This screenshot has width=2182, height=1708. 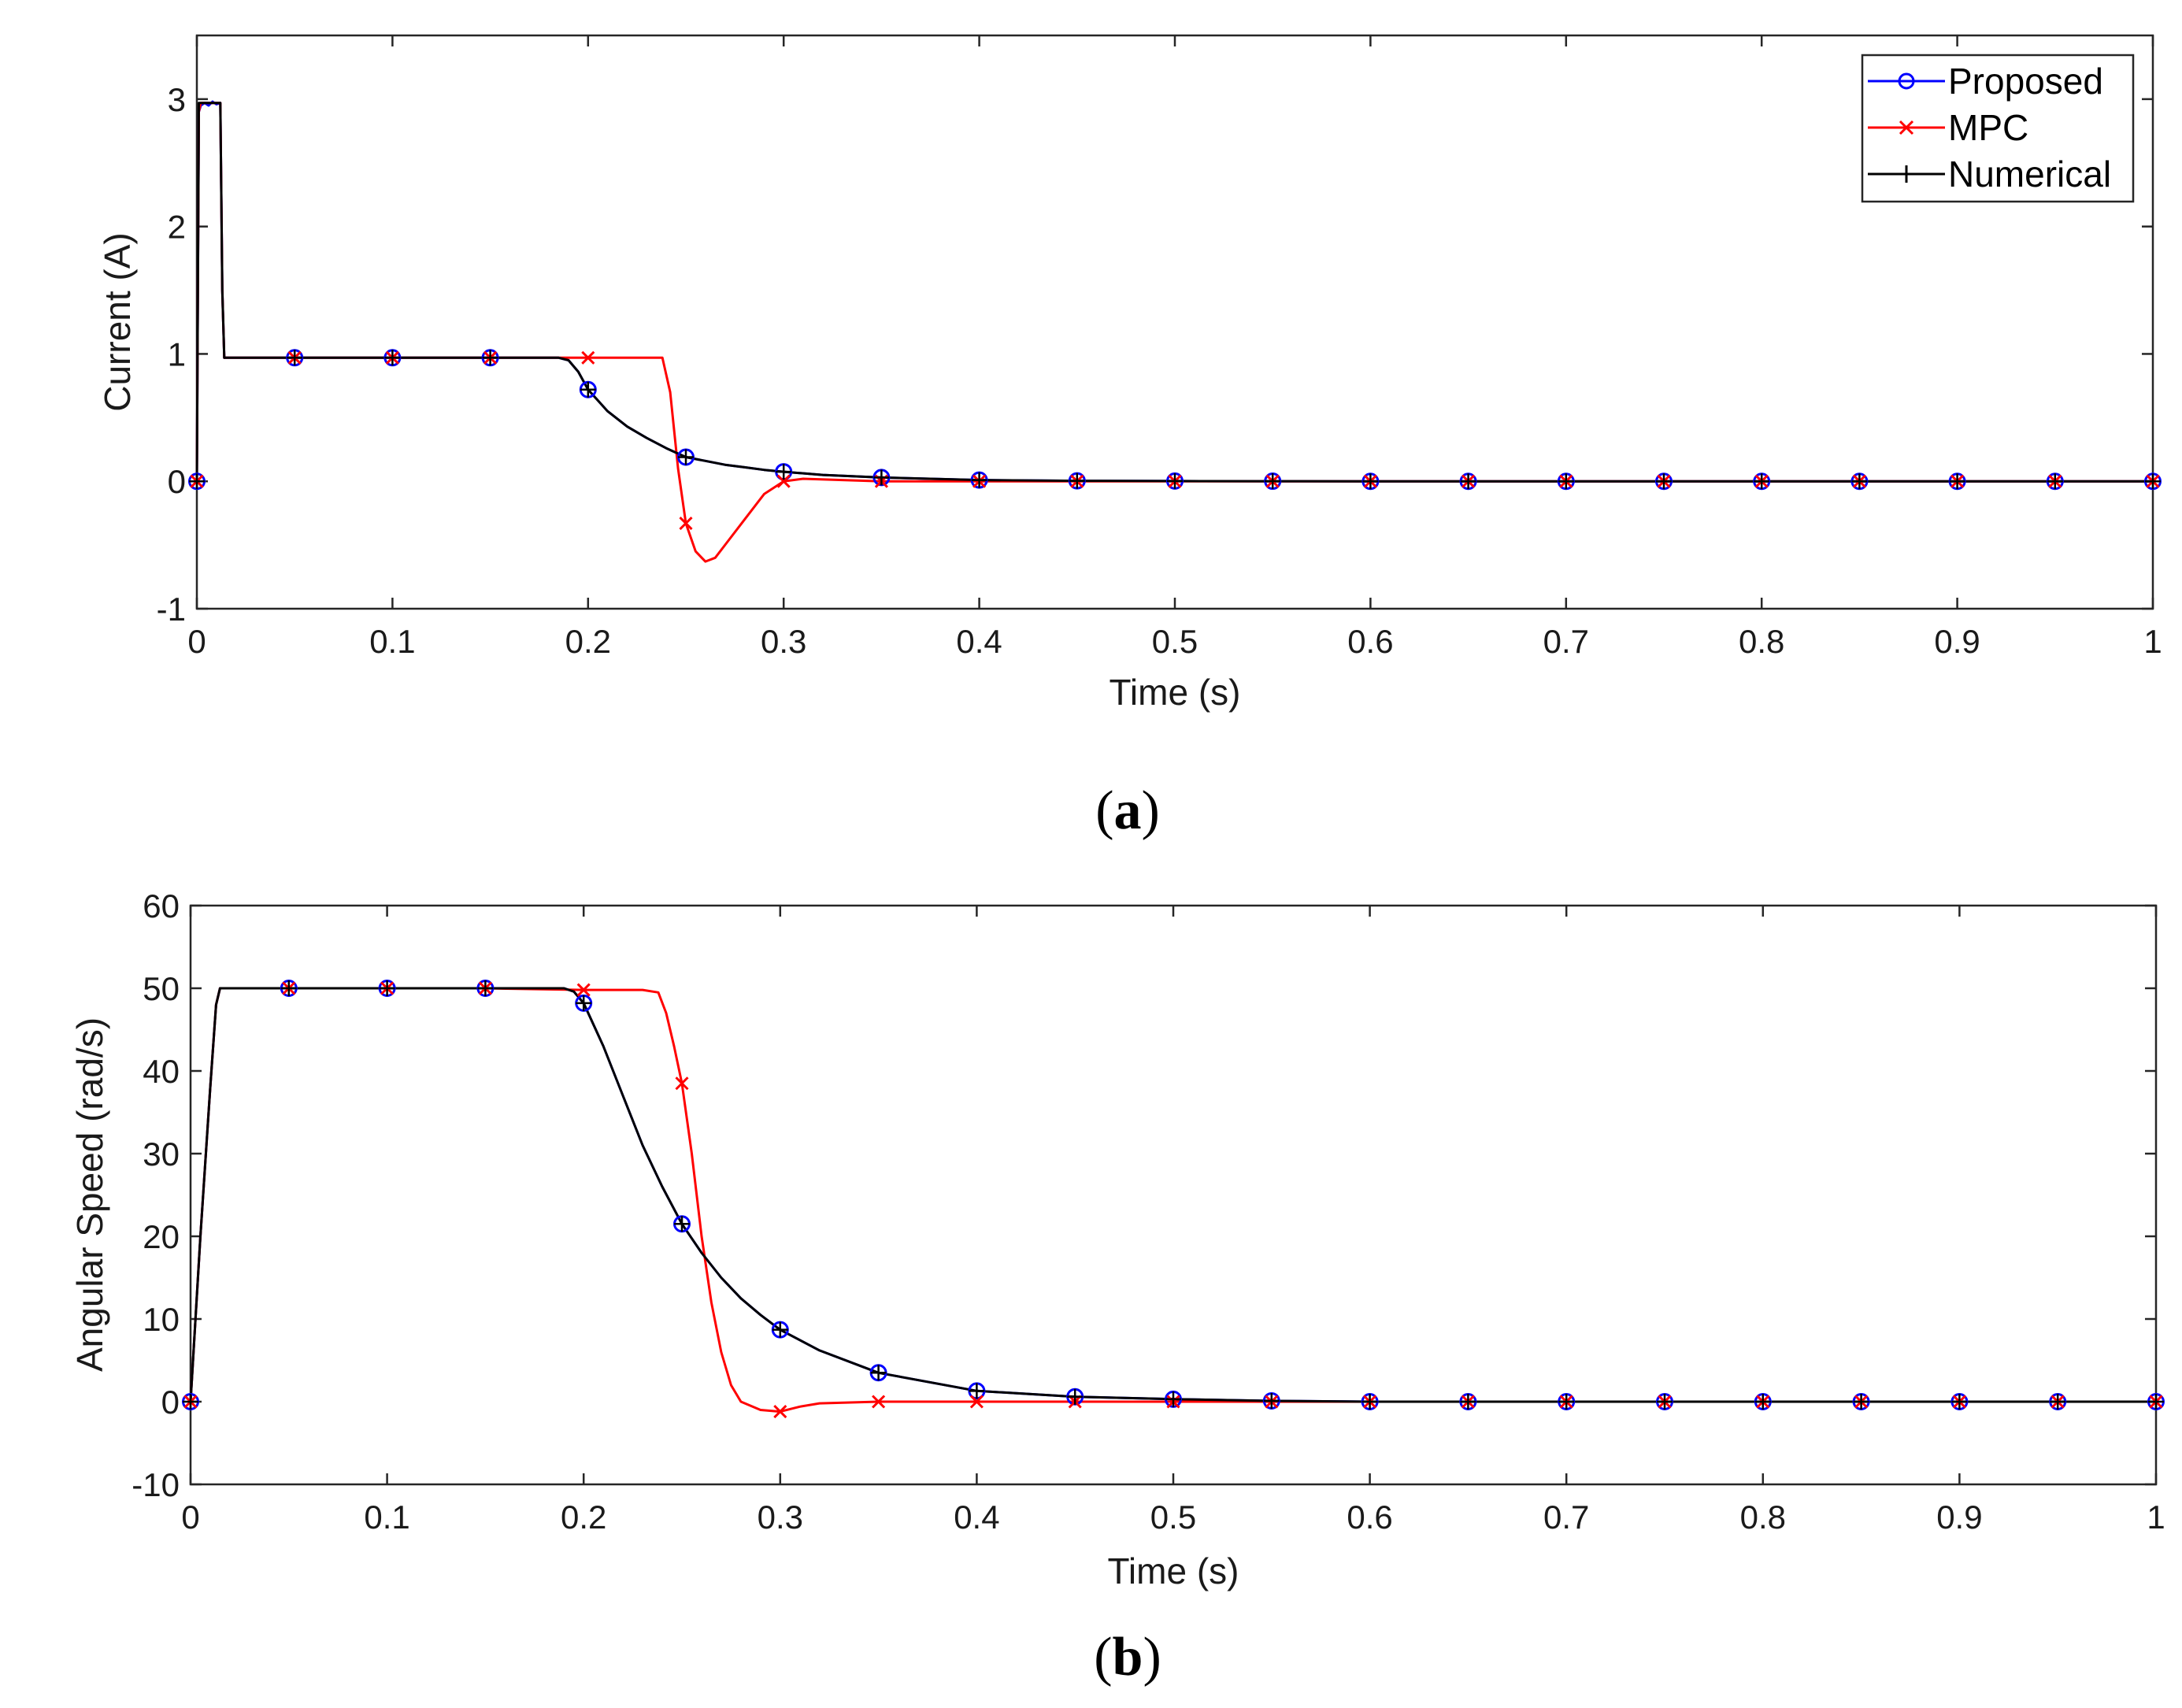 What do you see at coordinates (177, 99) in the screenshot?
I see `y-tick-label: 3` at bounding box center [177, 99].